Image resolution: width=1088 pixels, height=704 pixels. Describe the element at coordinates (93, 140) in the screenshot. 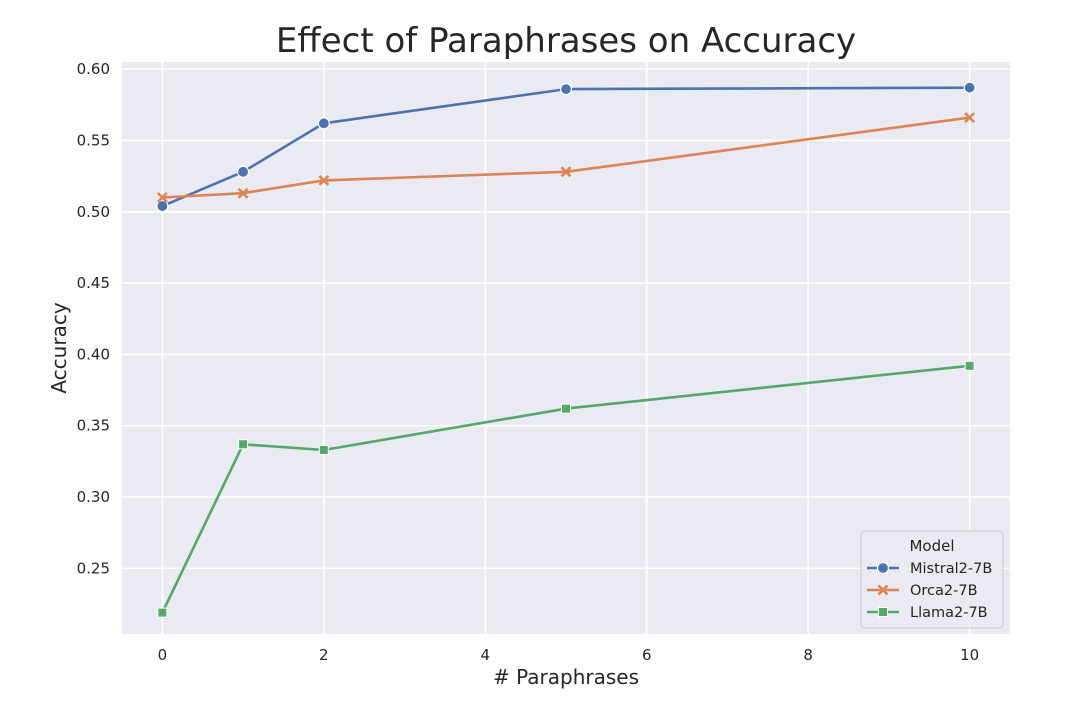

I see `y-tick-label: 0.55` at that location.